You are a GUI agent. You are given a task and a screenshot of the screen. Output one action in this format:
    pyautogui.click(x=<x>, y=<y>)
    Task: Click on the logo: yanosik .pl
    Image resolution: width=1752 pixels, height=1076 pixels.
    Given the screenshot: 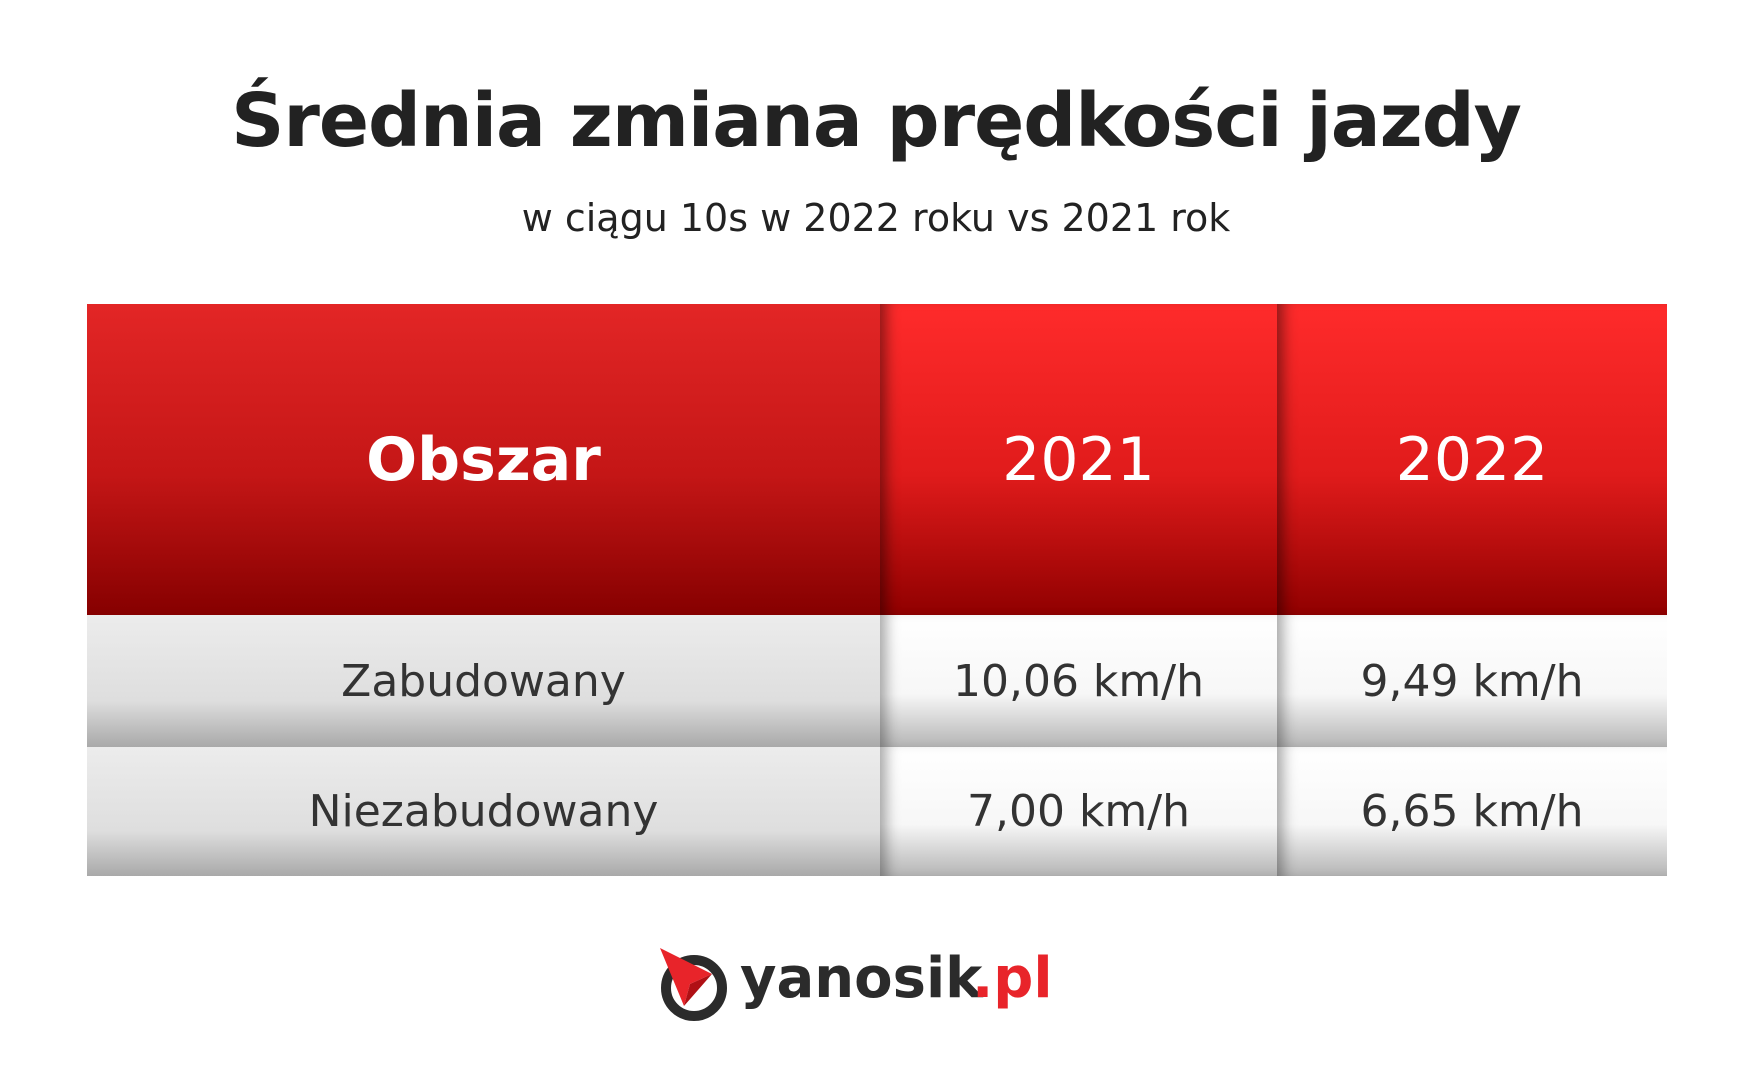 What is the action you would take?
    pyautogui.click(x=884, y=984)
    